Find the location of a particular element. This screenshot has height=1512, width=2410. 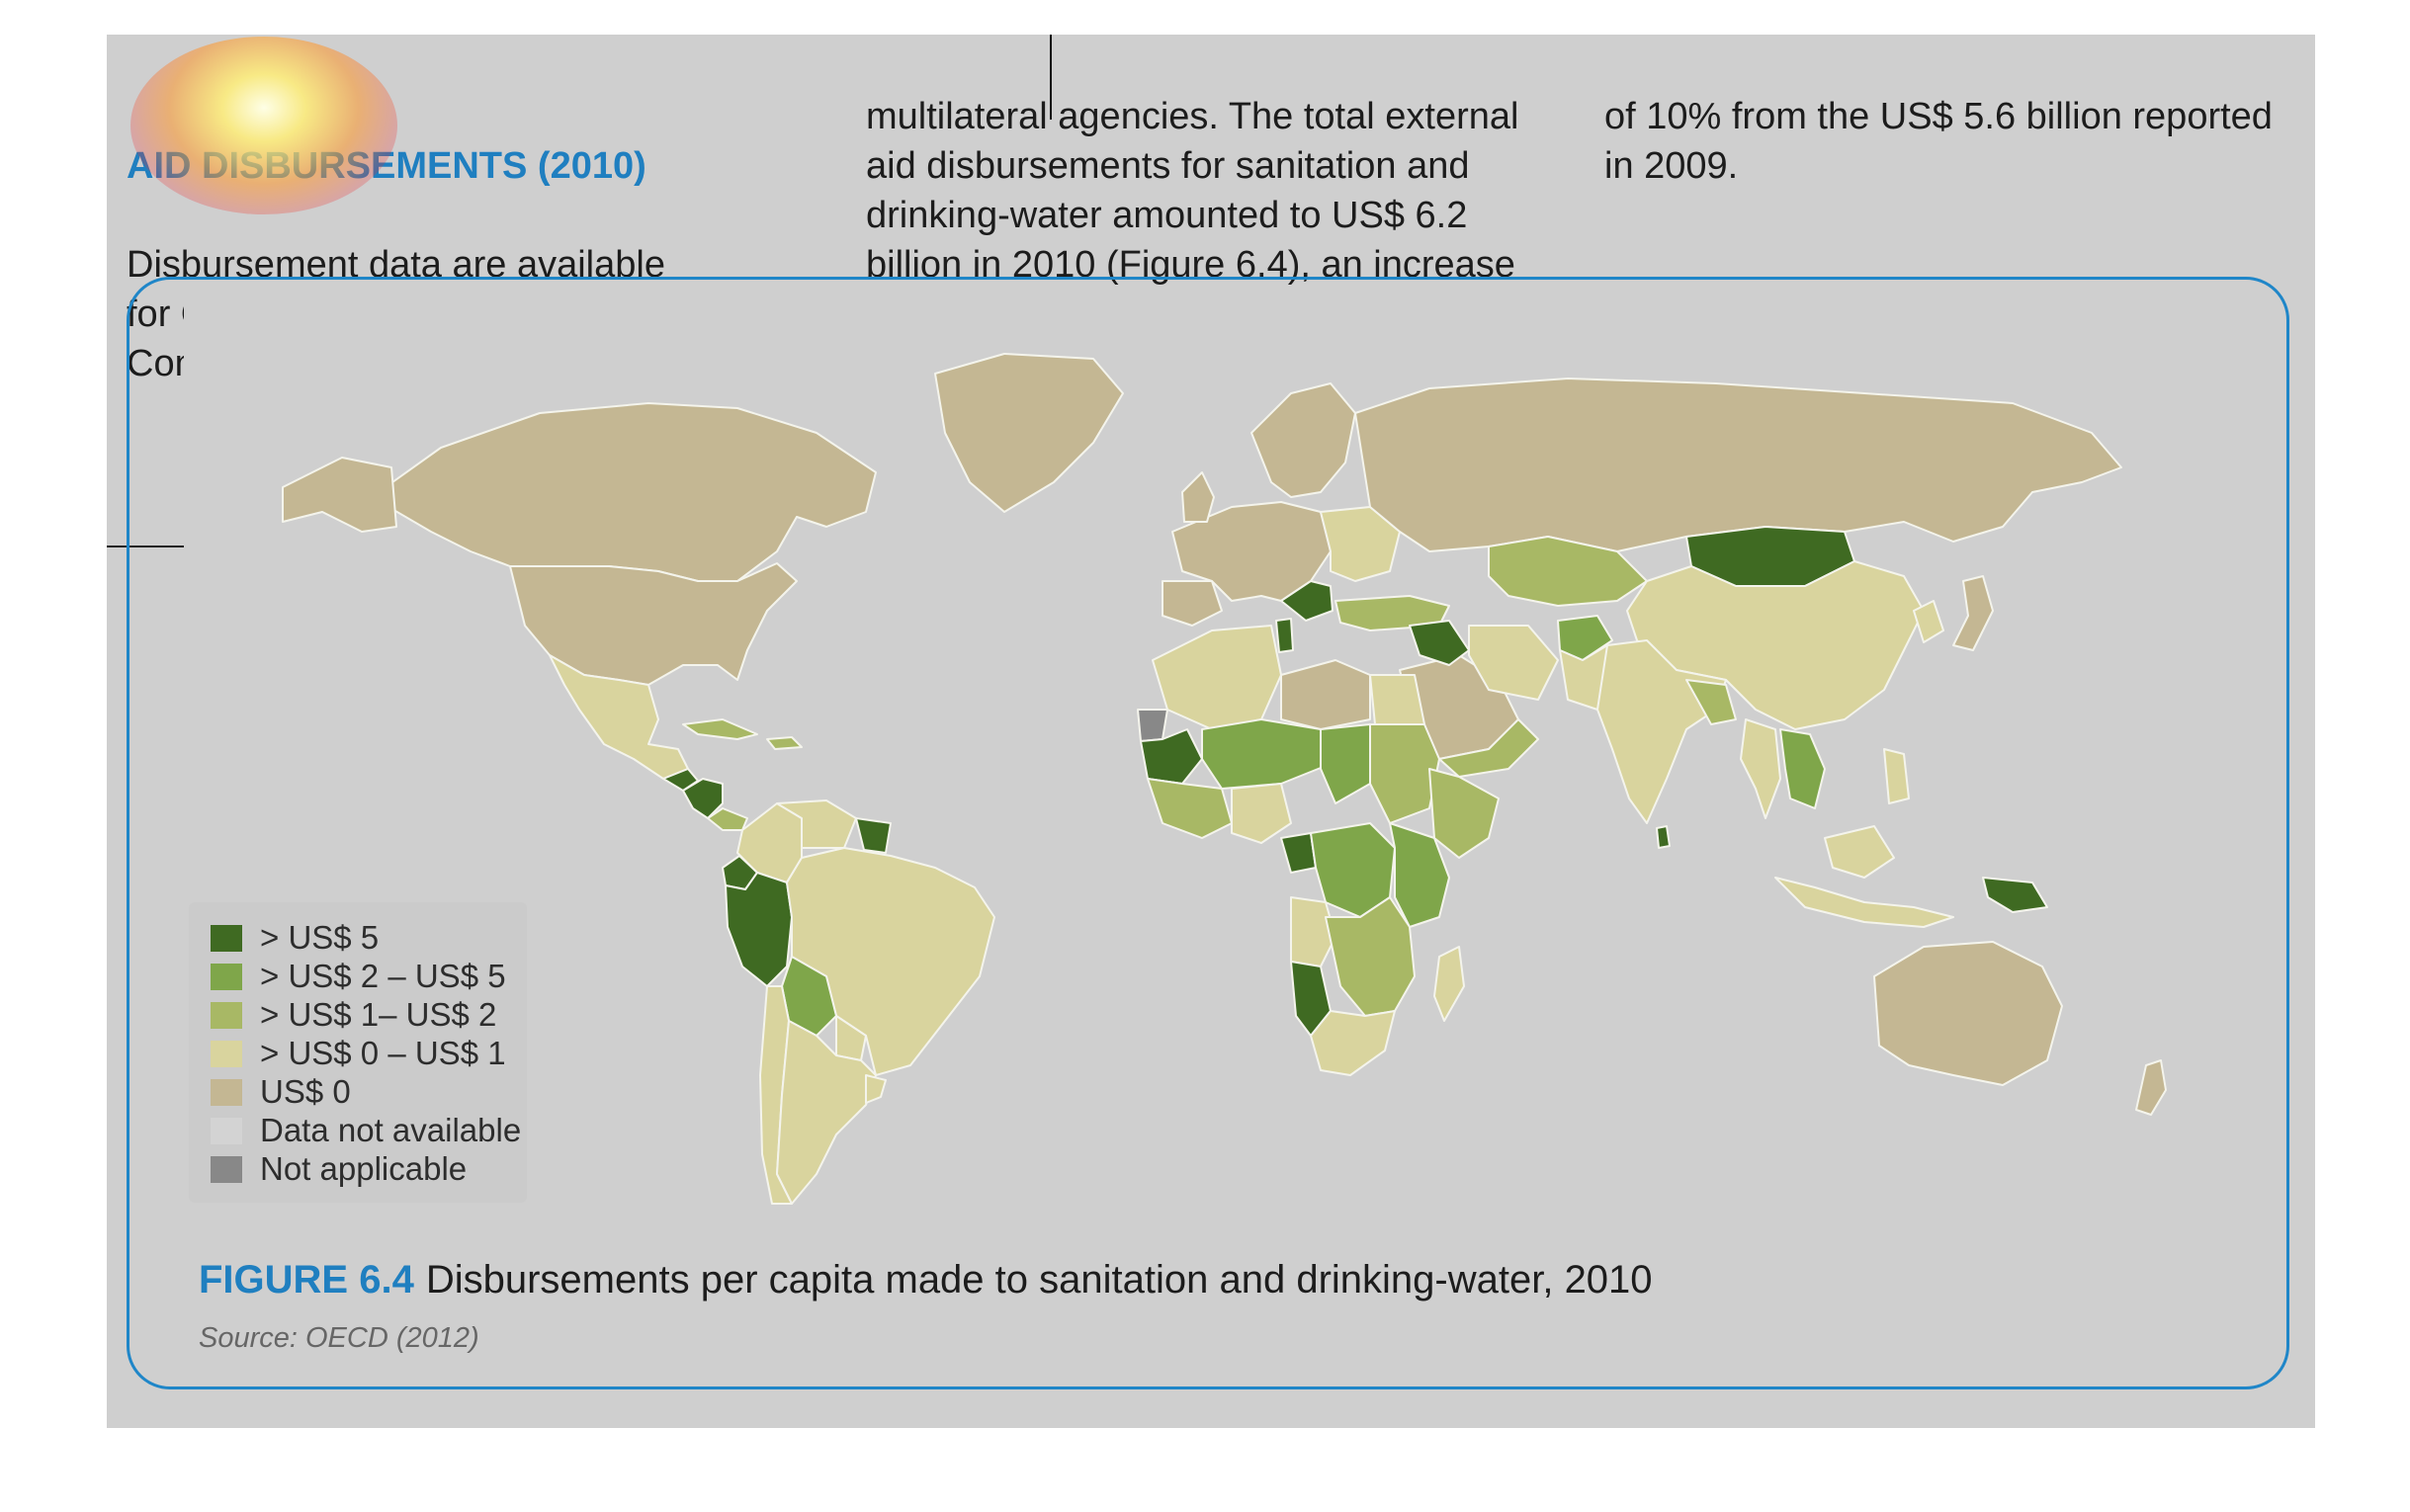

country-libya is located at coordinates (1325, 694).